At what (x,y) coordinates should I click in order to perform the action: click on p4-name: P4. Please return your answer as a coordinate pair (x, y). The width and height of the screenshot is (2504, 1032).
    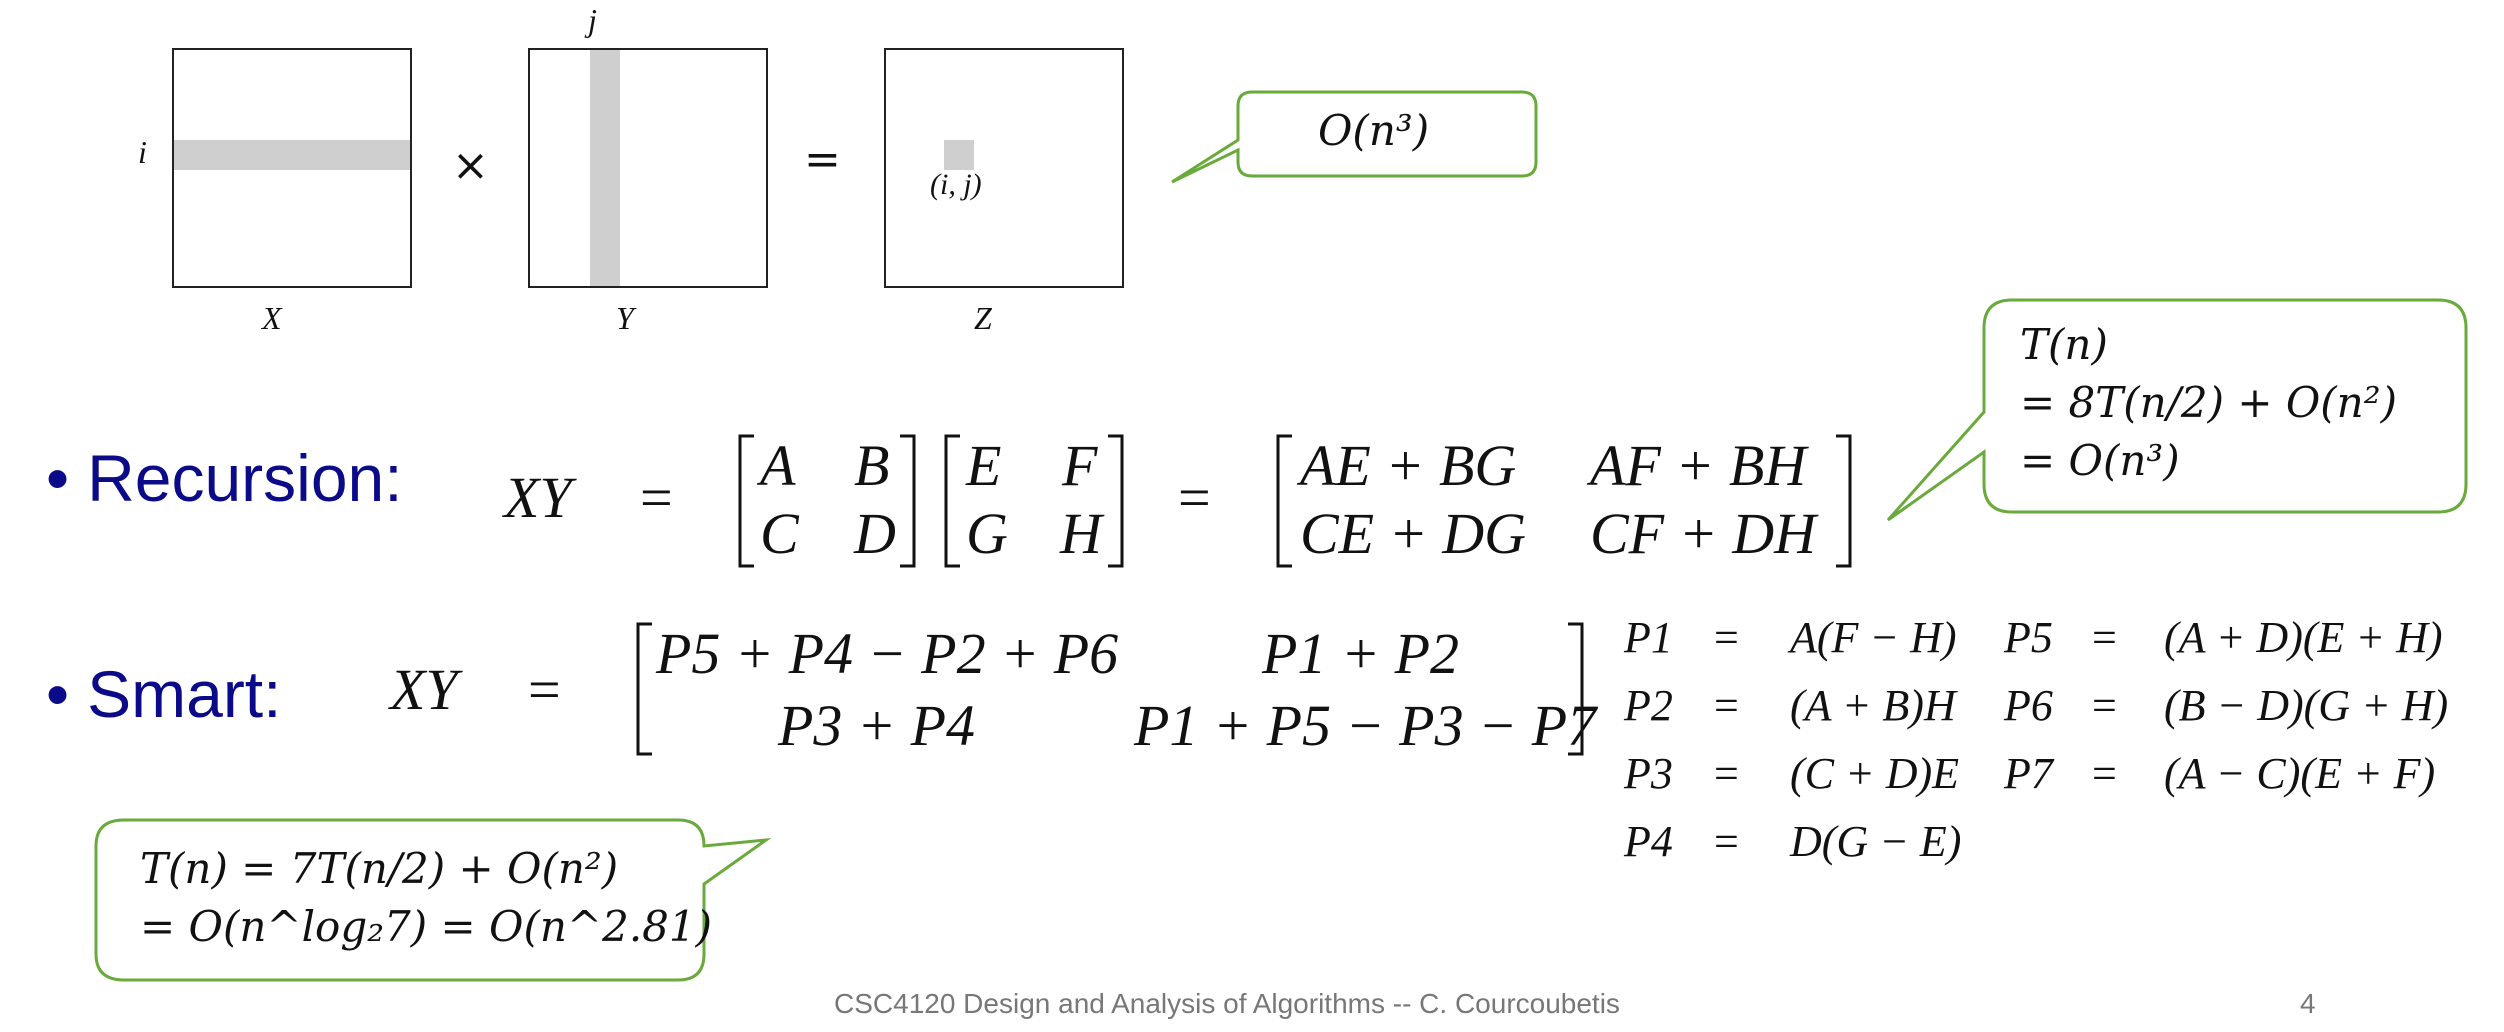
    Looking at the image, I should click on (1648, 841).